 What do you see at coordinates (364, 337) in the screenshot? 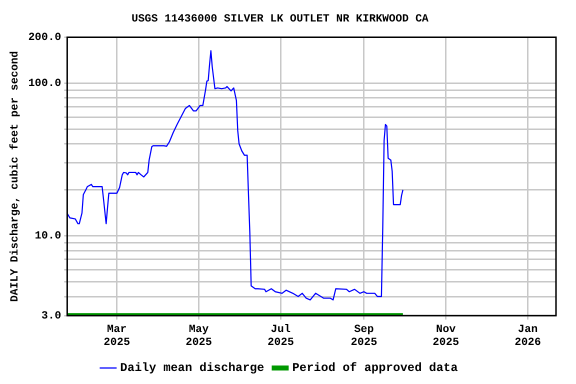
I see `x-tick-label: Sep 2025` at bounding box center [364, 337].